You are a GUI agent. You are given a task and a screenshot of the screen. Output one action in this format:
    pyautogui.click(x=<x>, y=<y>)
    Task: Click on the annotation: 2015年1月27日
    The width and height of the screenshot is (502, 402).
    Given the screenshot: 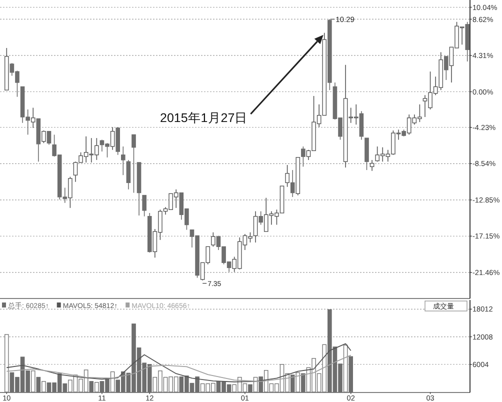 What is the action you would take?
    pyautogui.click(x=204, y=118)
    